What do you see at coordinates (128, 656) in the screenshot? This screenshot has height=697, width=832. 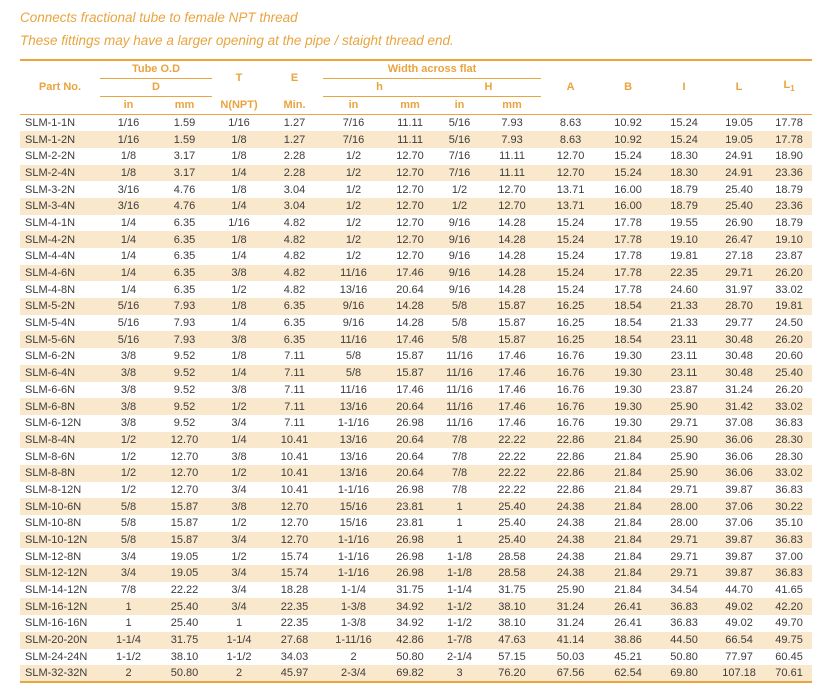 I see `value-cell: 1-1/2` at bounding box center [128, 656].